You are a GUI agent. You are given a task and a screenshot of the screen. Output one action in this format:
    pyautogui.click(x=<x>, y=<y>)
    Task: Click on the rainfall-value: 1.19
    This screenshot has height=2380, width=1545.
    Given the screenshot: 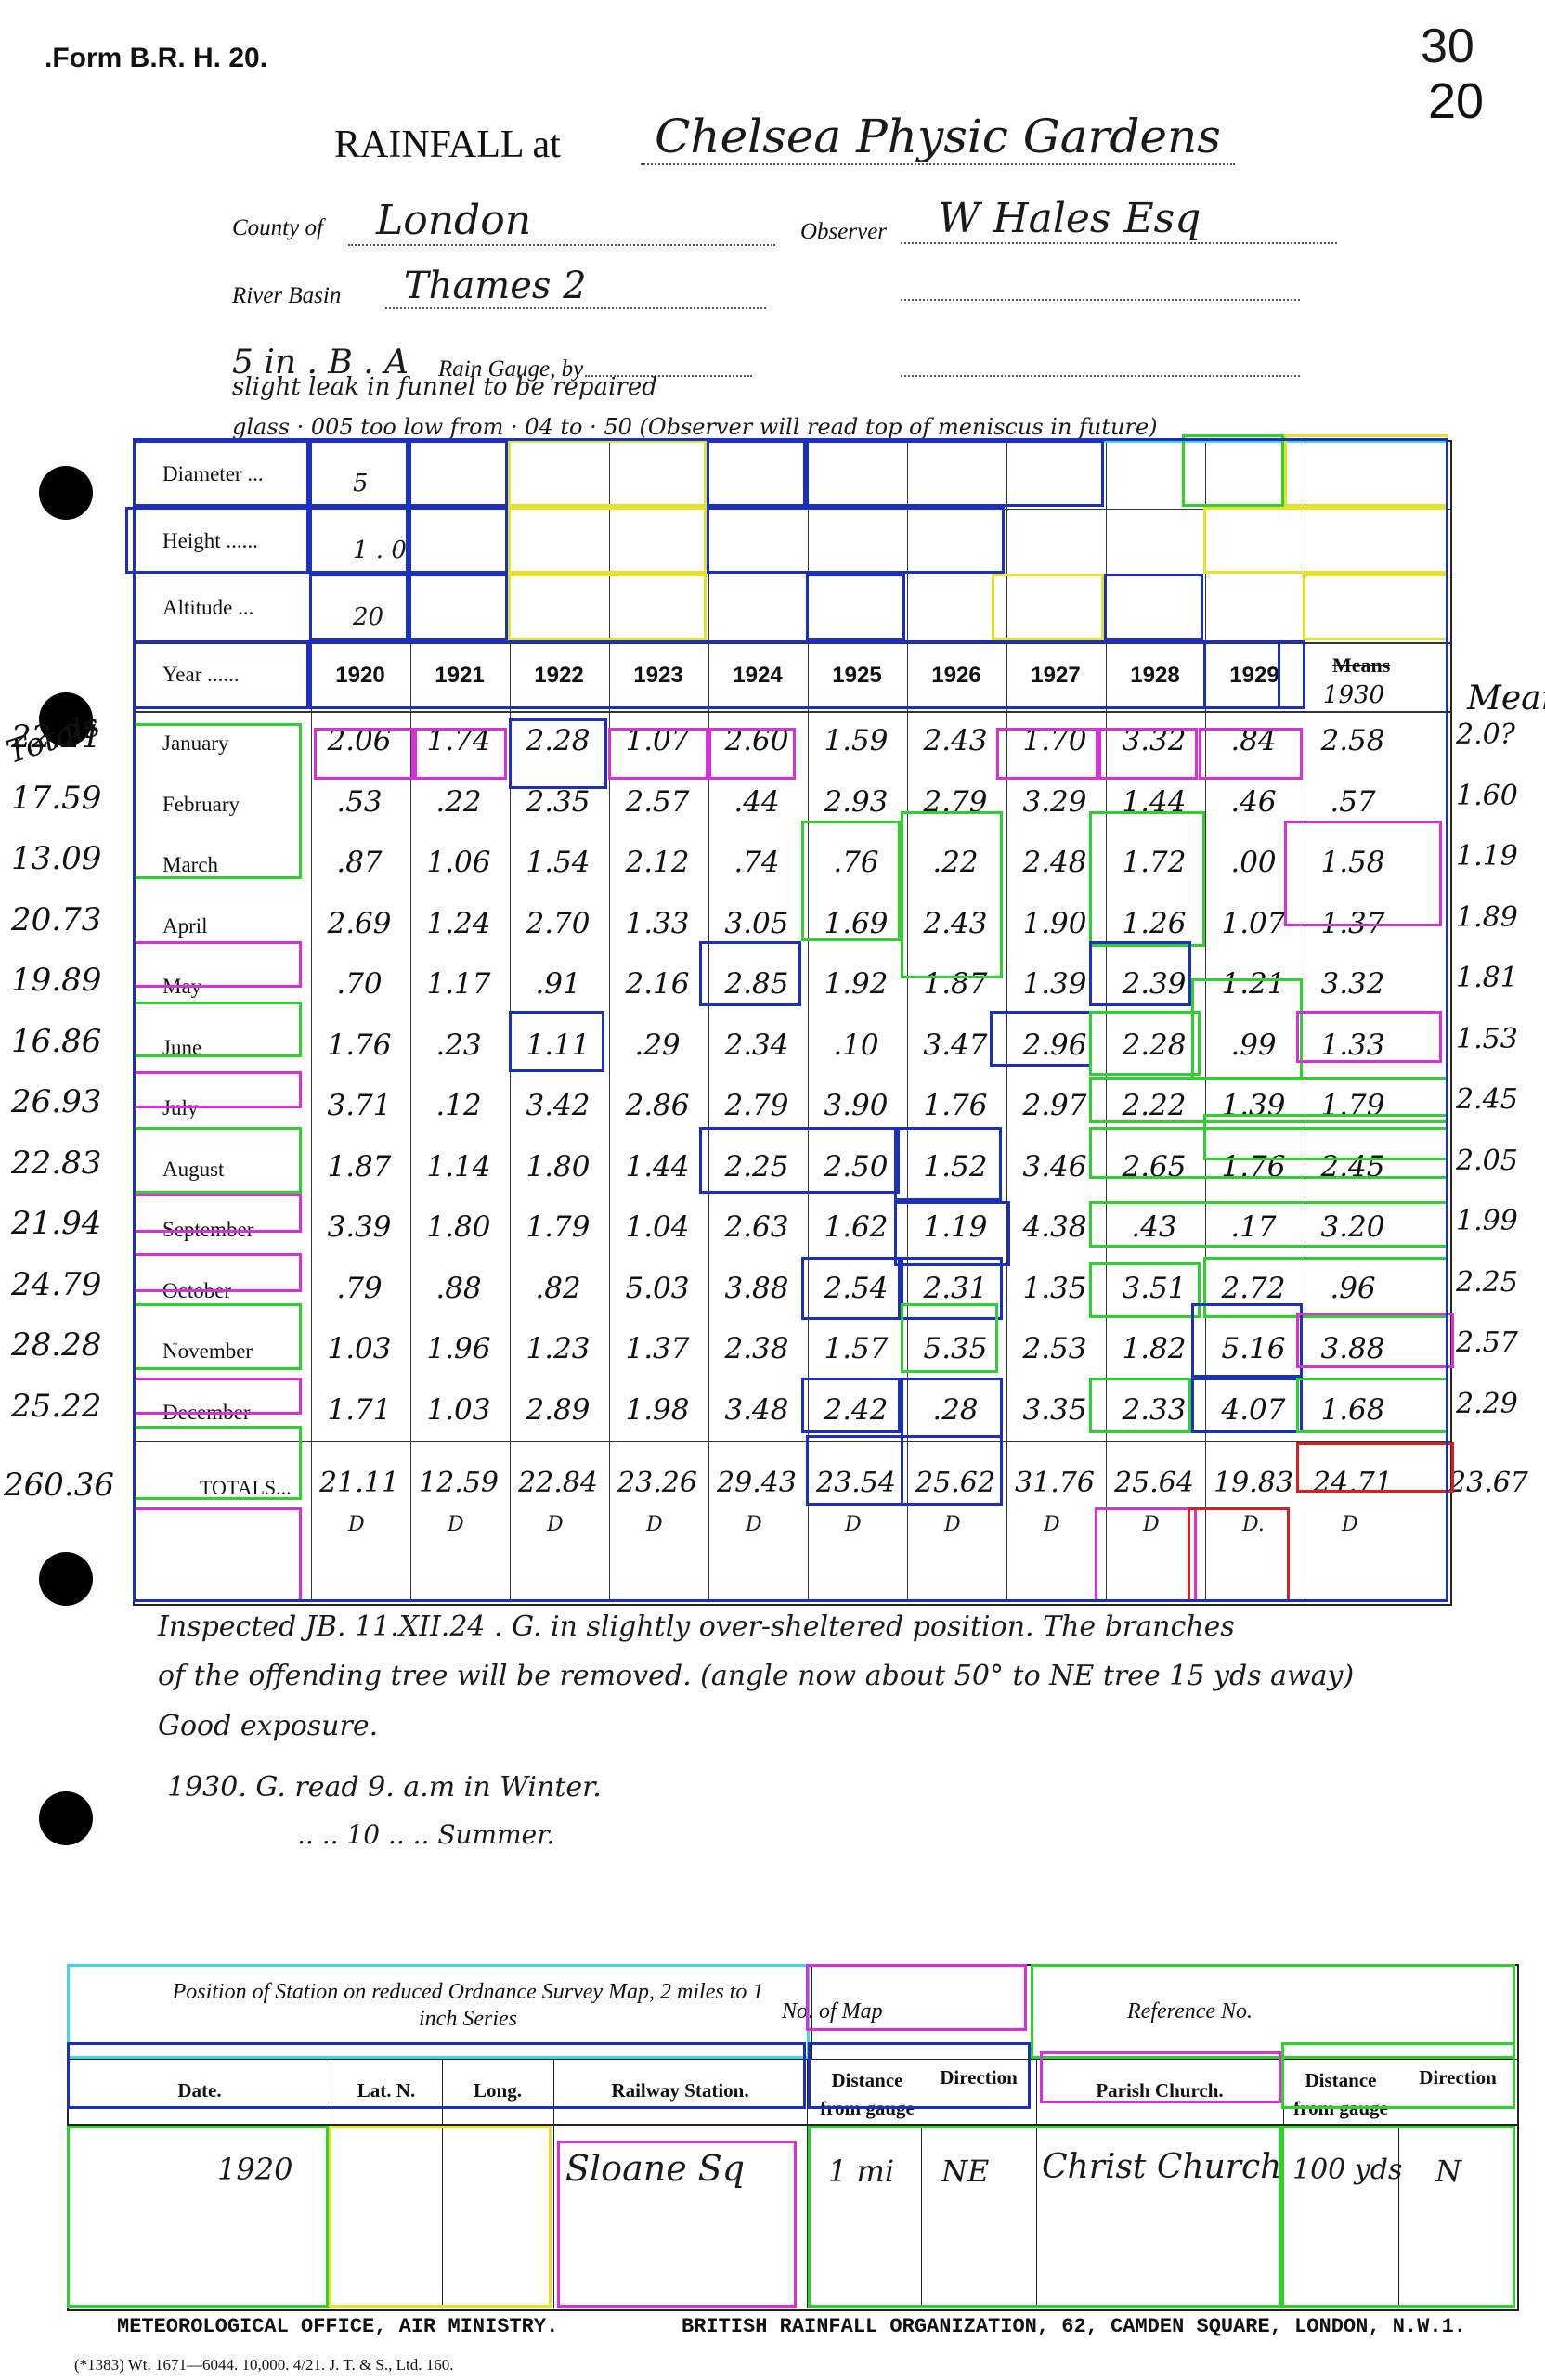 What is the action you would take?
    pyautogui.click(x=956, y=1227)
    